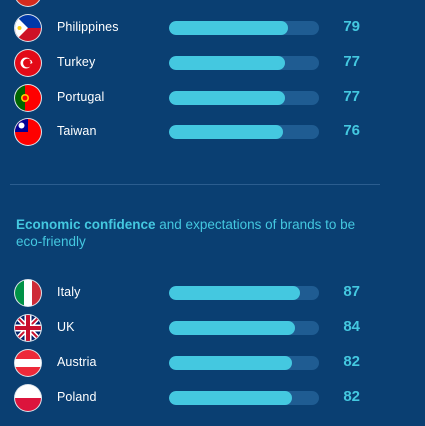 Image resolution: width=425 pixels, height=426 pixels. Describe the element at coordinates (28, 398) in the screenshot. I see `flag-poland-icon` at that location.